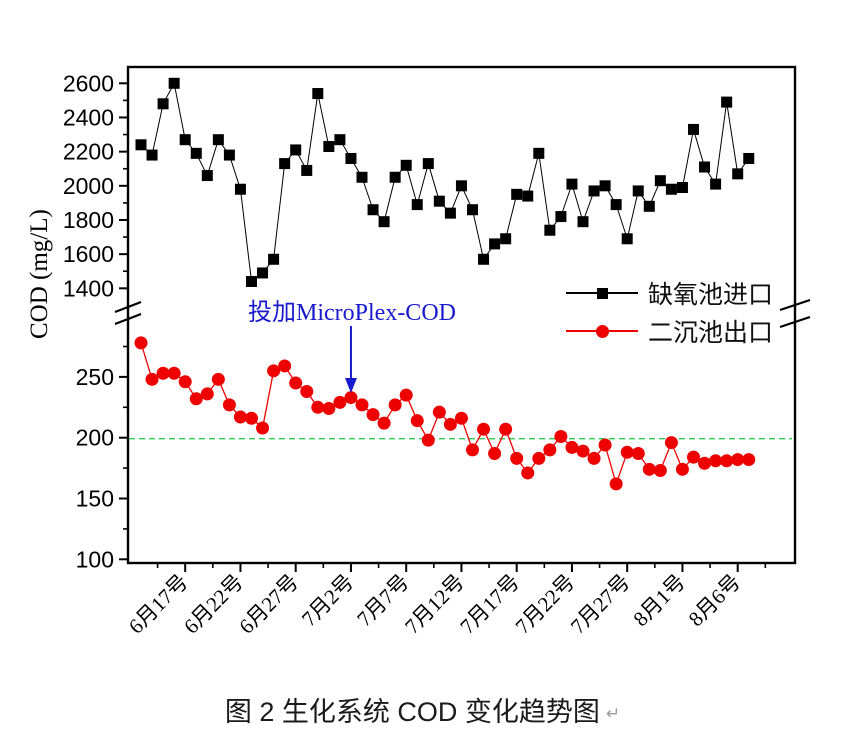 The height and width of the screenshot is (744, 845). I want to click on svg-text: 1800, so click(88, 220).